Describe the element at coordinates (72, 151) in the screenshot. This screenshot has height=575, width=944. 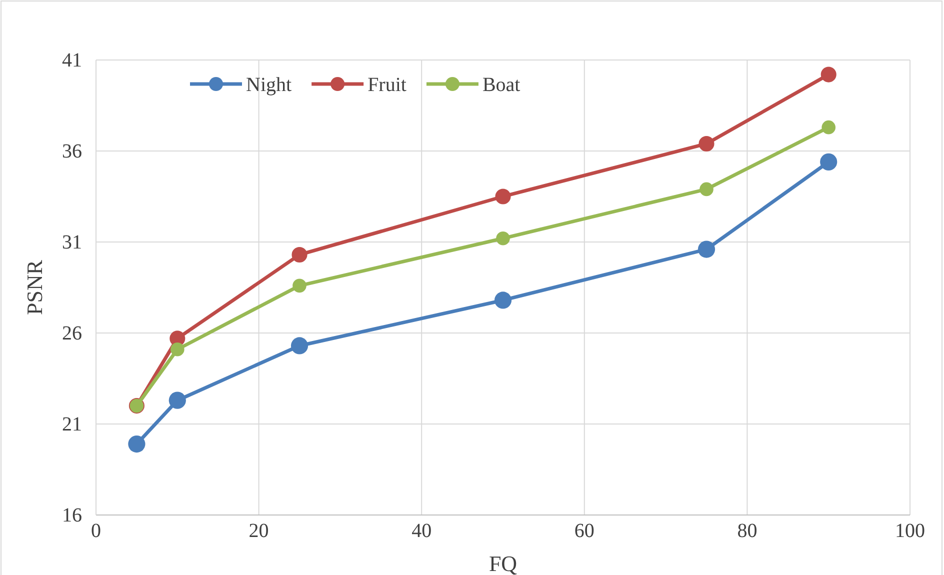
I see `y-tick-label: 36` at that location.